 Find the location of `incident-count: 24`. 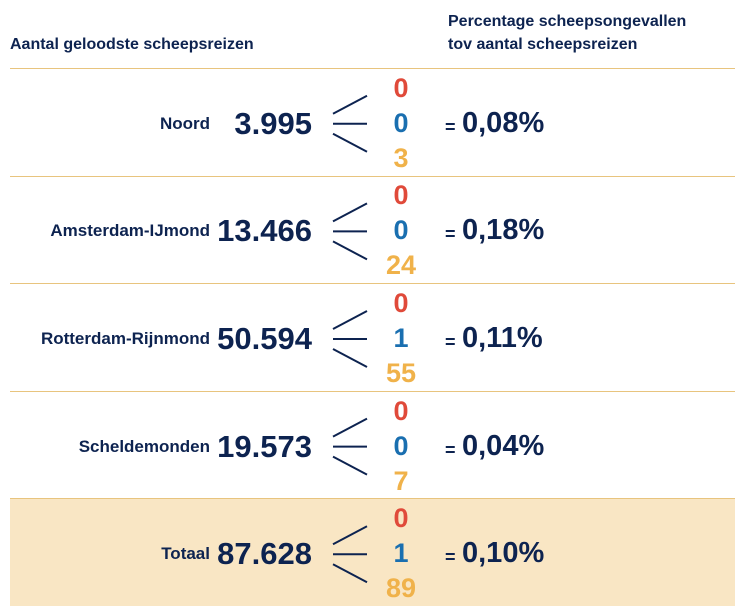

incident-count: 24 is located at coordinates (401, 265).